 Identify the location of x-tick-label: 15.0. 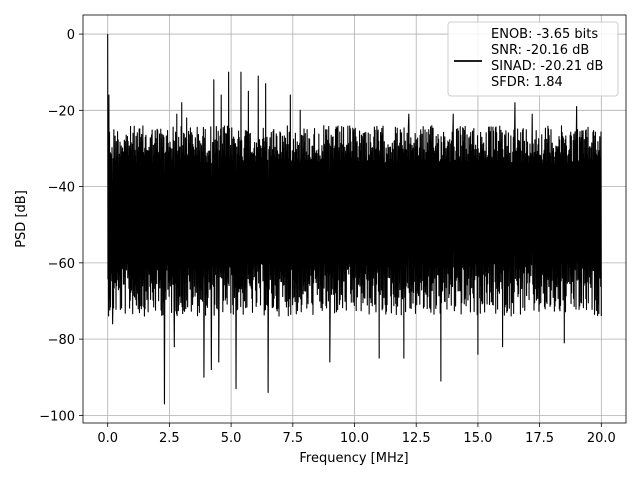
(477, 438).